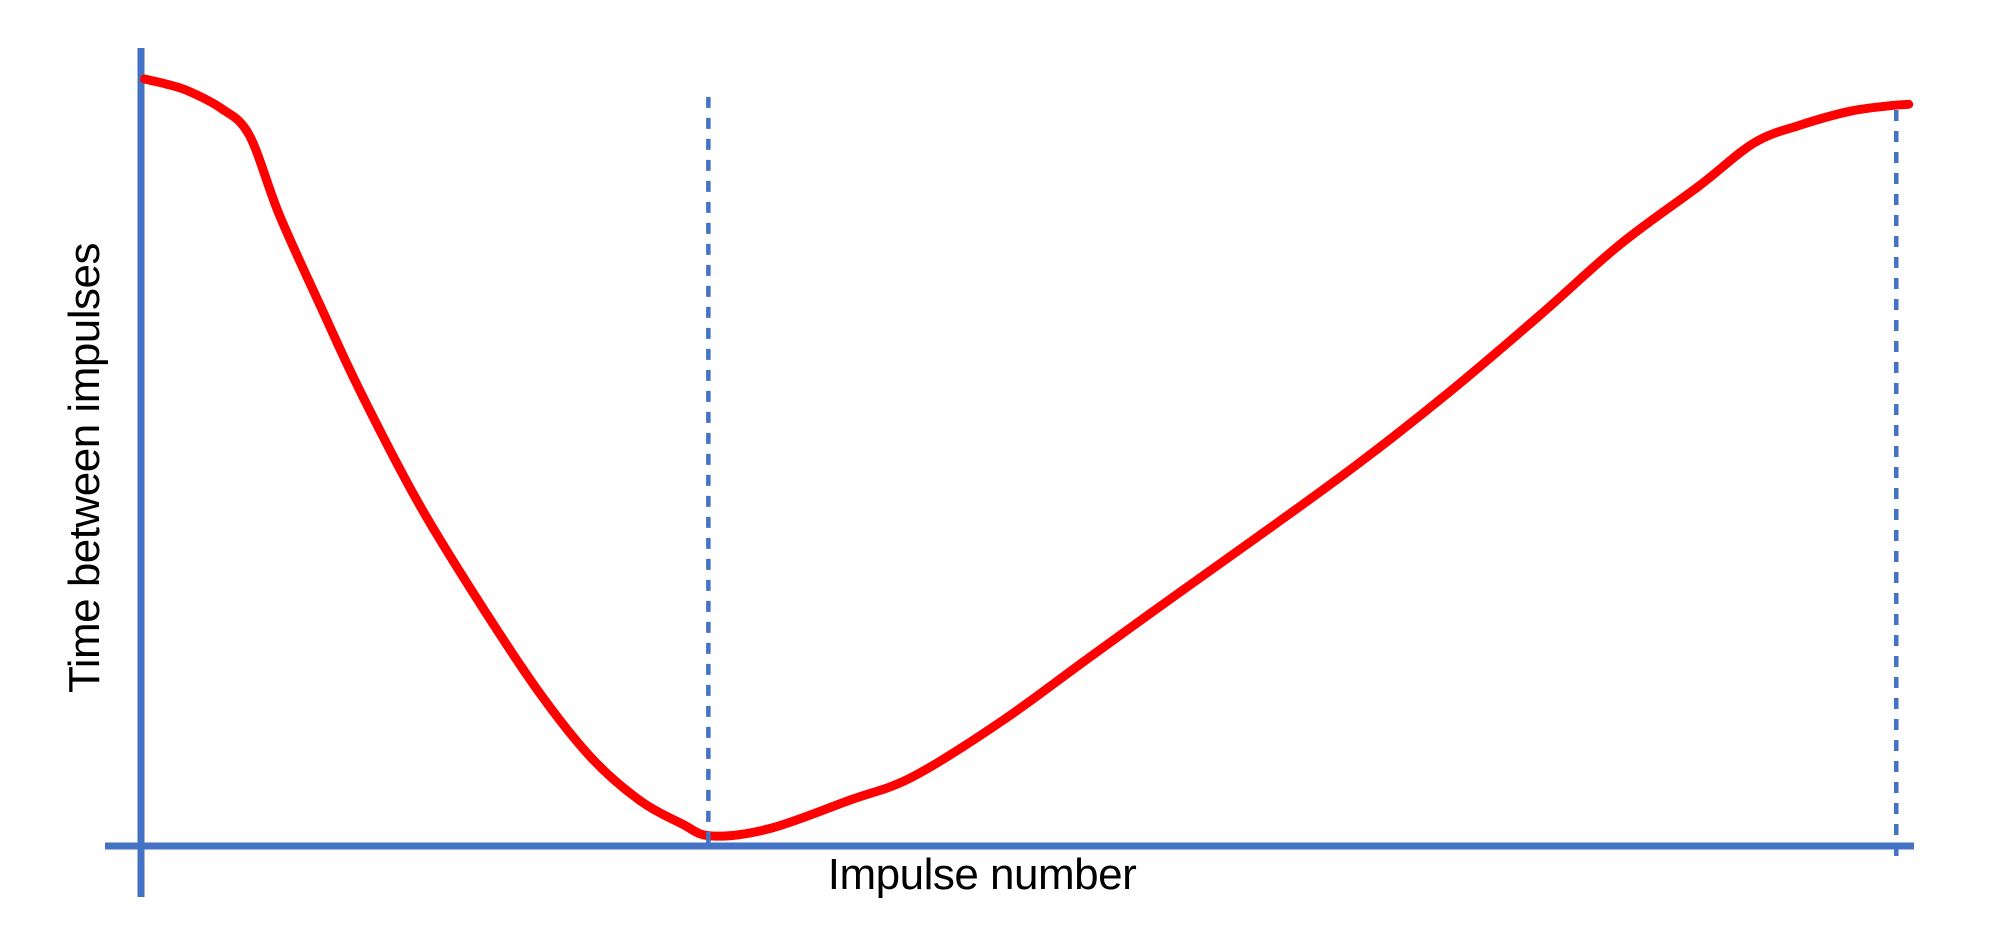 This screenshot has height=931, width=2000. I want to click on y-axis-title: Time between impulses, so click(84, 468).